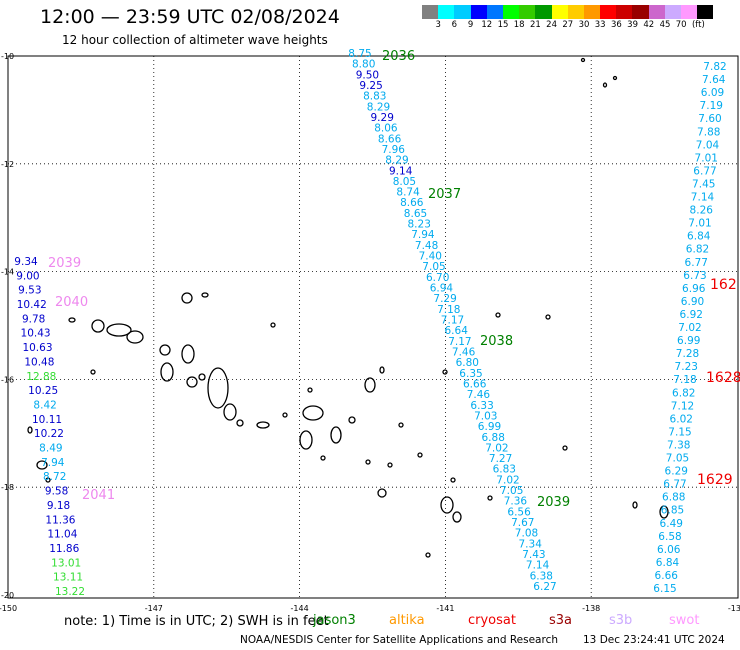  What do you see at coordinates (679, 432) in the screenshot?
I see `wave-height-label: 7.15` at bounding box center [679, 432].